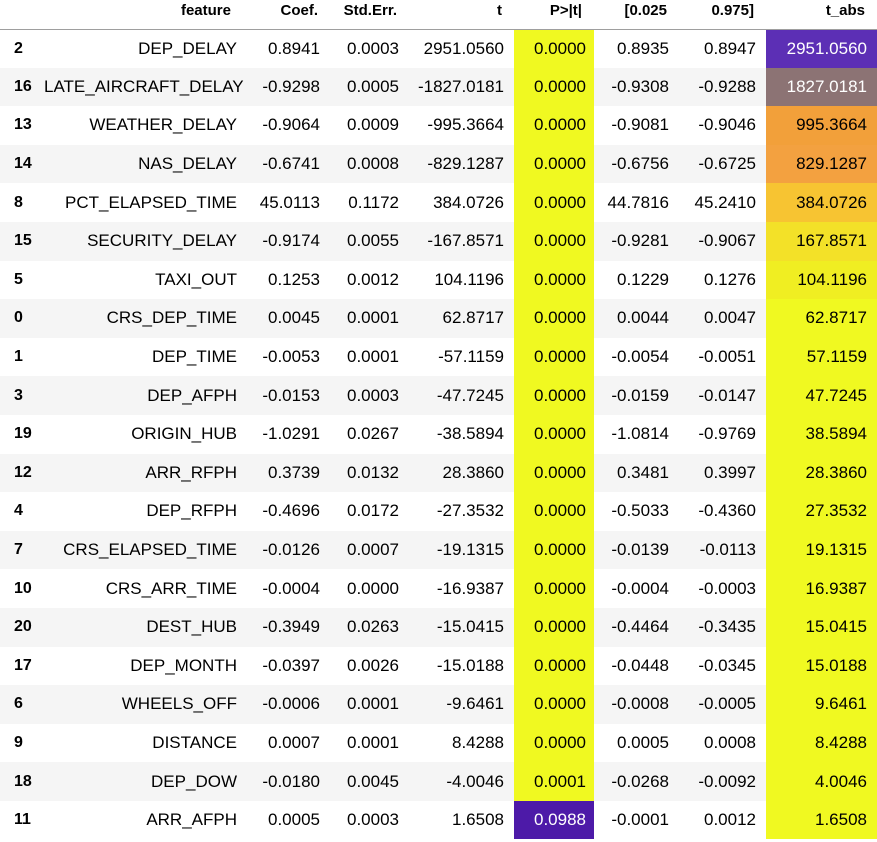  Describe the element at coordinates (821, 395) in the screenshot. I see `t-abs-cell: 47.7245` at that location.